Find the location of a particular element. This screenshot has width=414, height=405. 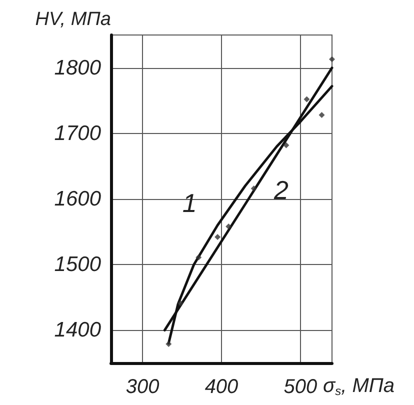

x-tick-label: 500 is located at coordinates (301, 387).